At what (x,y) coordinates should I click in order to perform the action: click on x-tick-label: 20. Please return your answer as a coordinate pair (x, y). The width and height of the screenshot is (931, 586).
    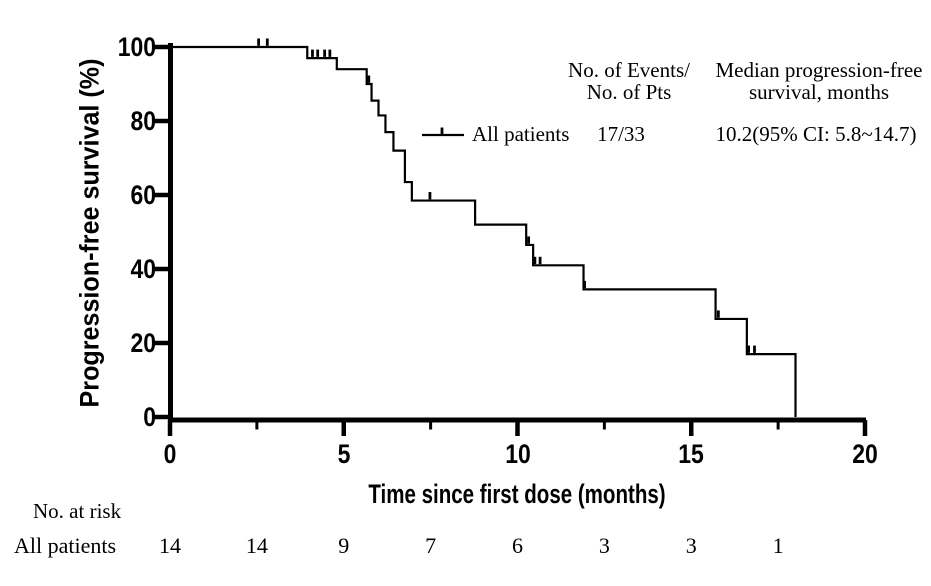
    Looking at the image, I should click on (865, 454).